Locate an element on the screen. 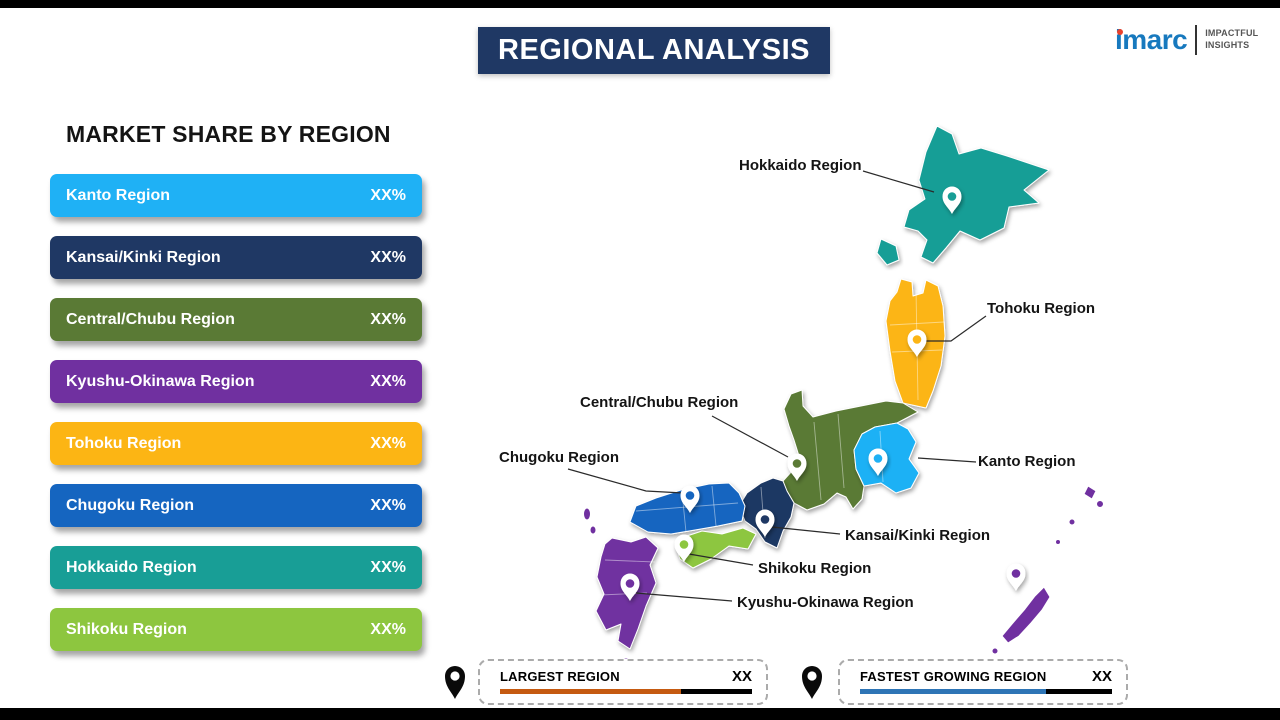  map-label-kanto: Kanto Region is located at coordinates (1027, 461).